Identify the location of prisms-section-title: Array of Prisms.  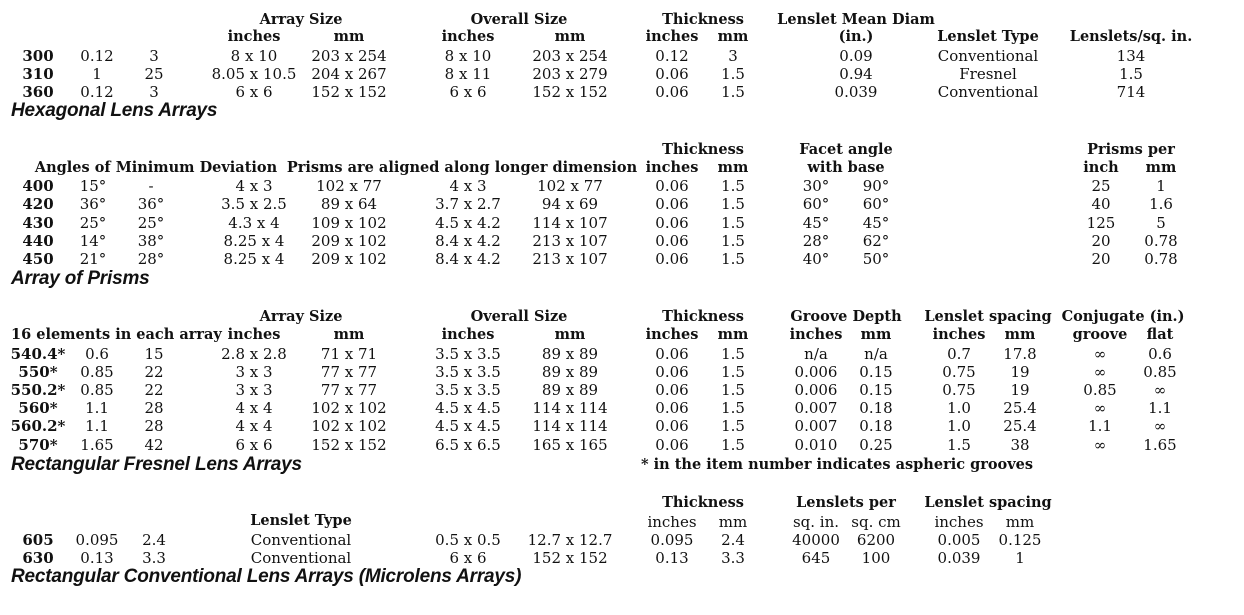
(80, 278).